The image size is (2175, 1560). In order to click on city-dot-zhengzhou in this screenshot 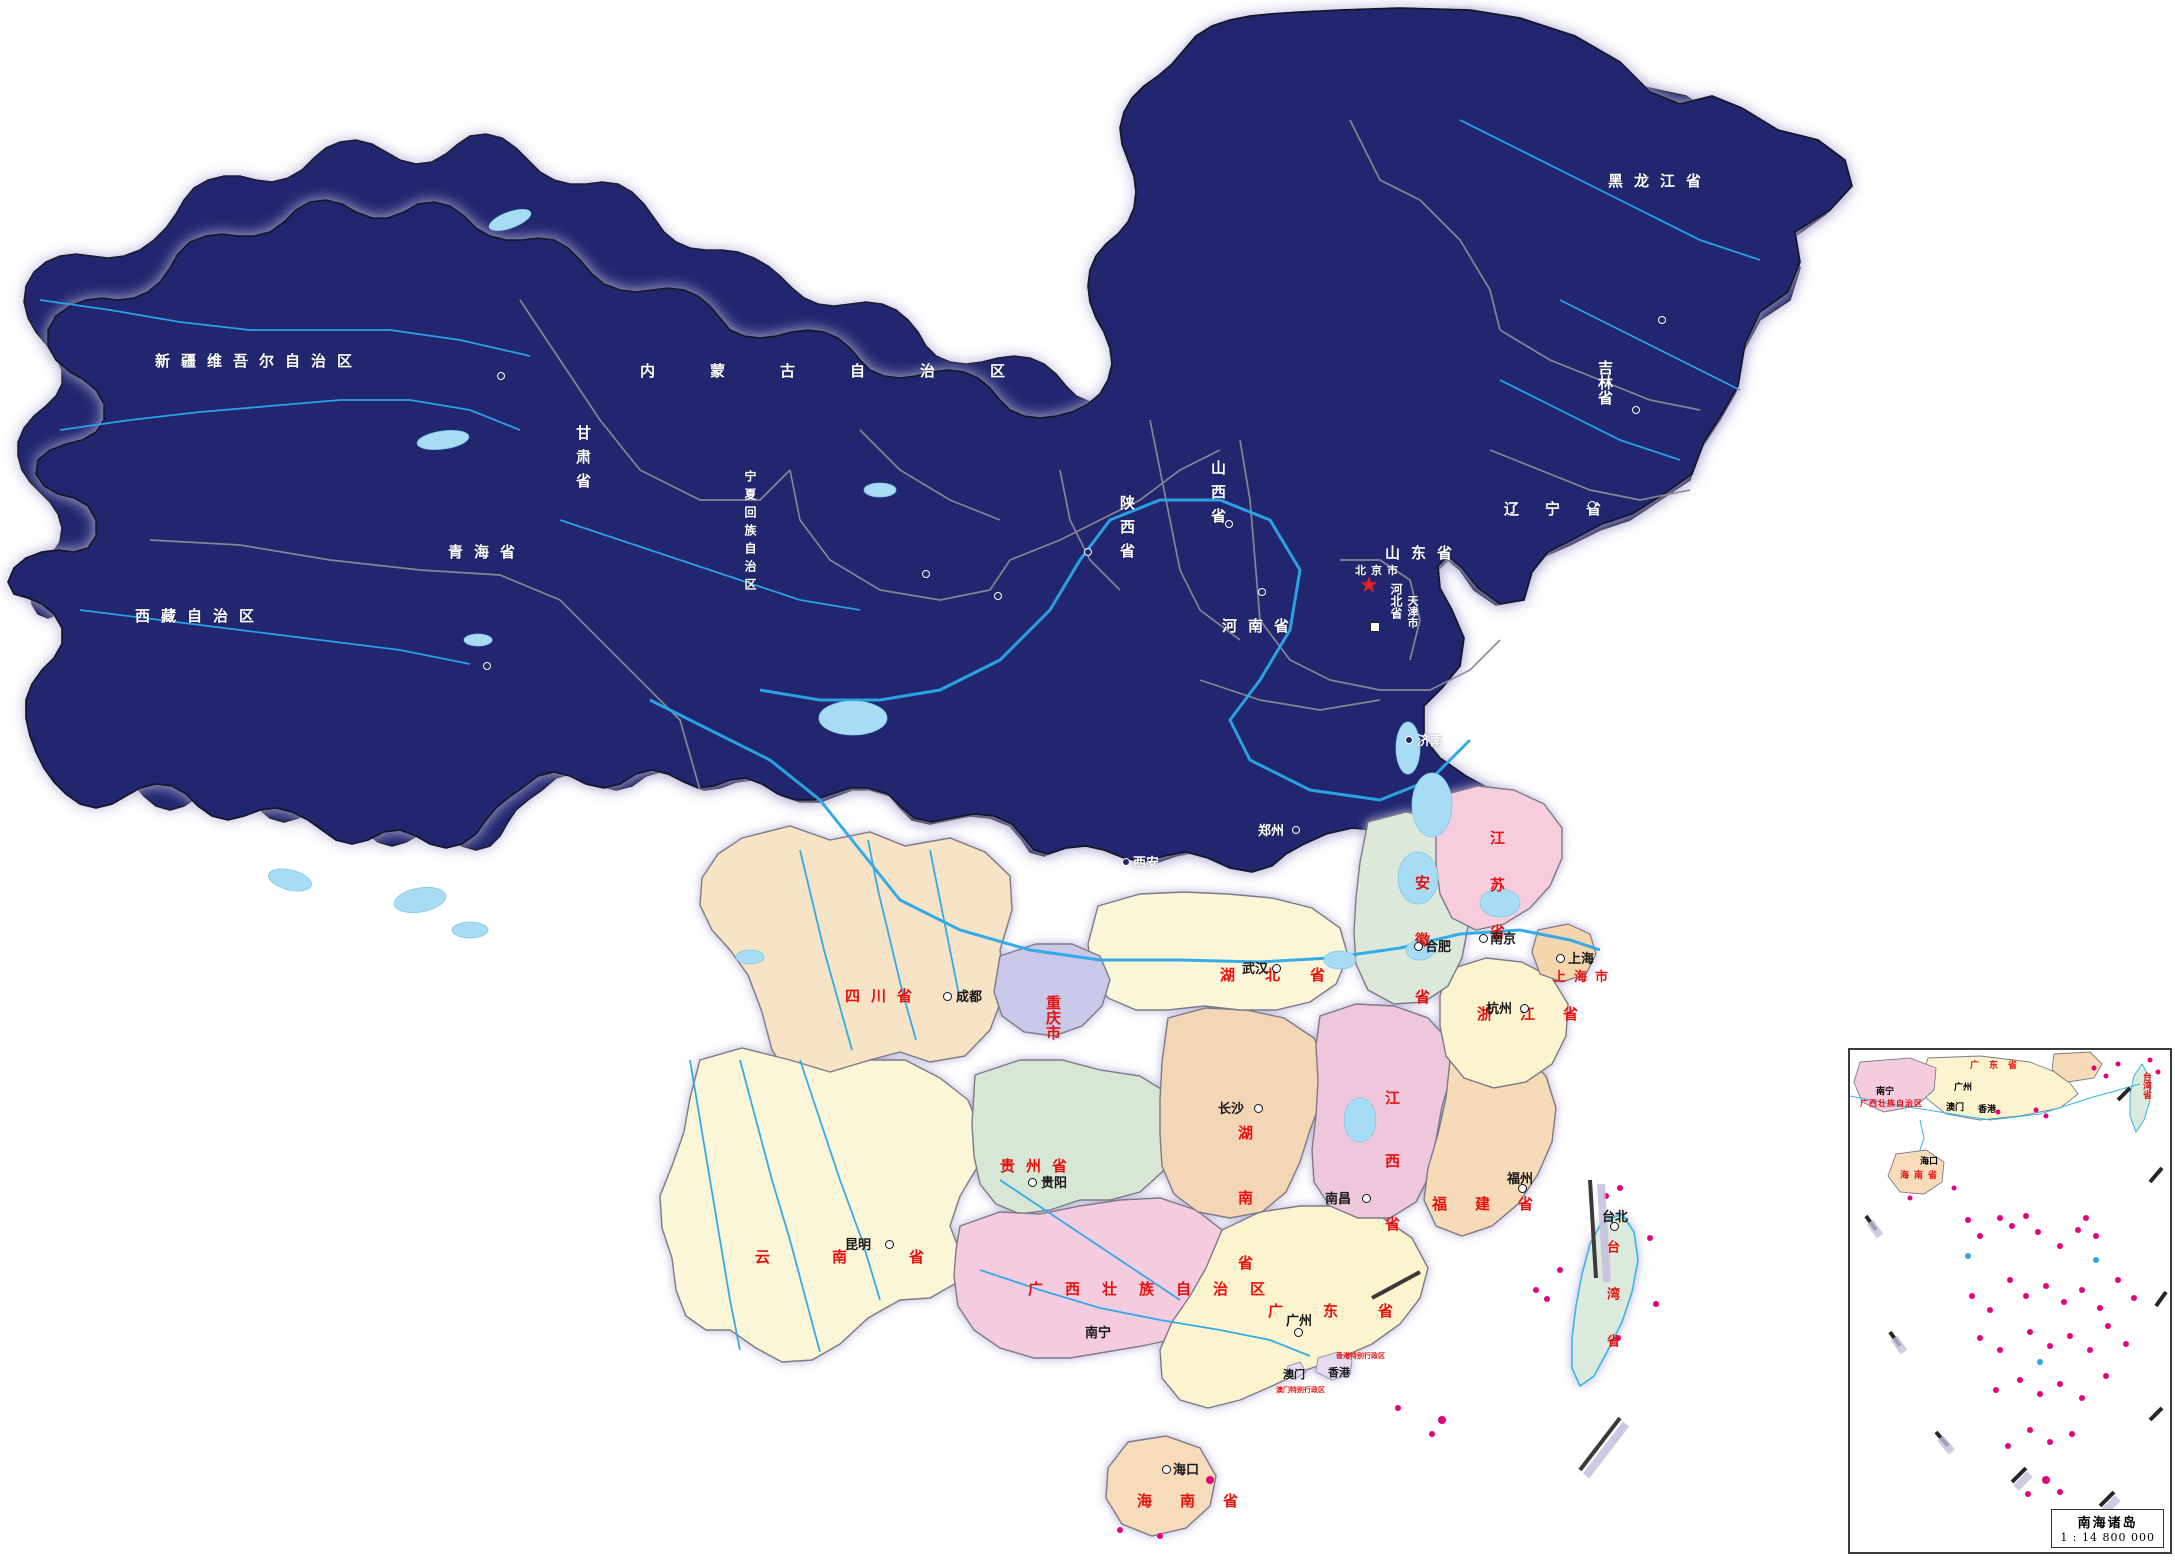, I will do `click(1296, 830)`.